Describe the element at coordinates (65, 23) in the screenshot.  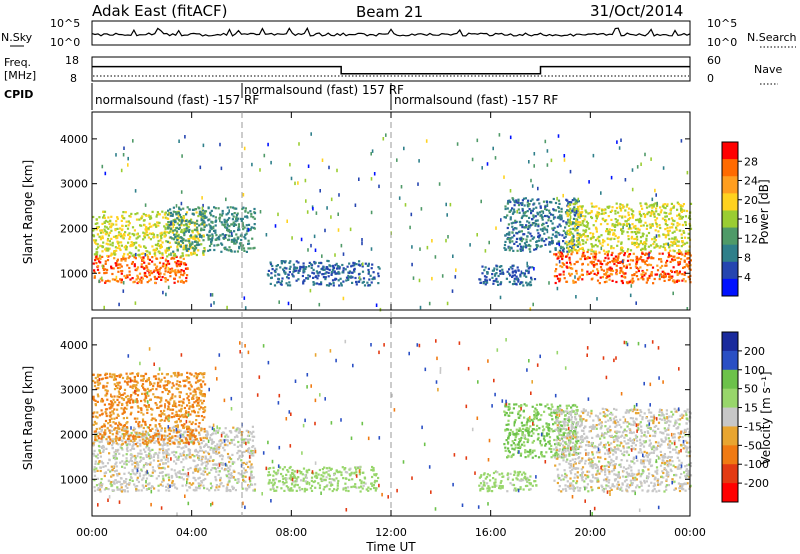
I see `noise-left-tick-top: 10^5` at that location.